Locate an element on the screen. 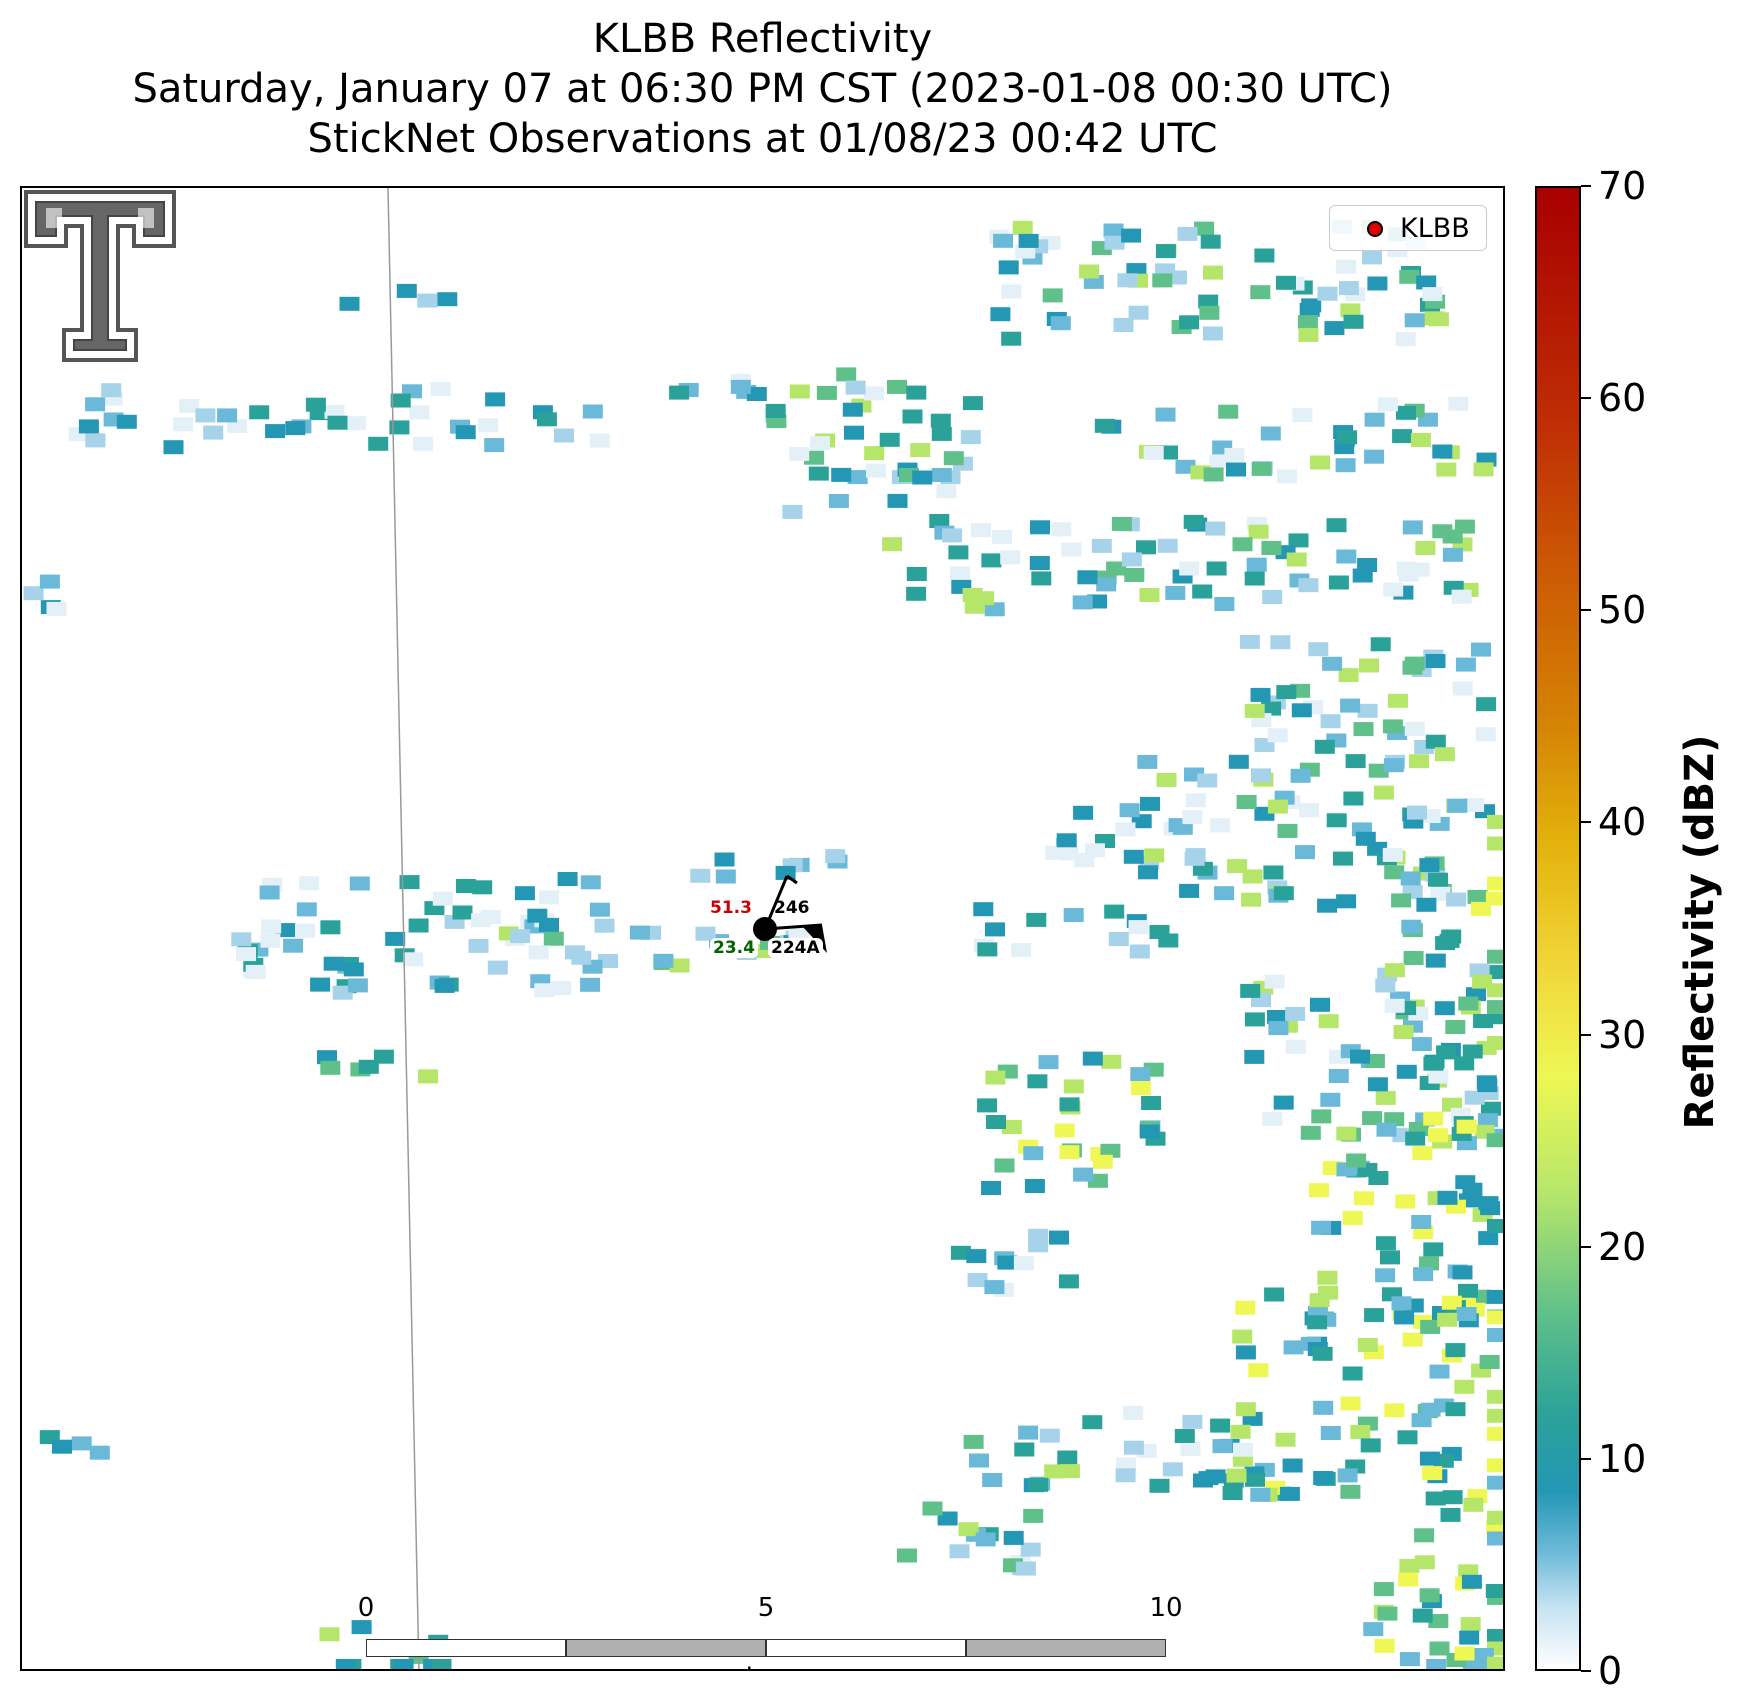  colorbar-tick-mark is located at coordinates (1586, 186).